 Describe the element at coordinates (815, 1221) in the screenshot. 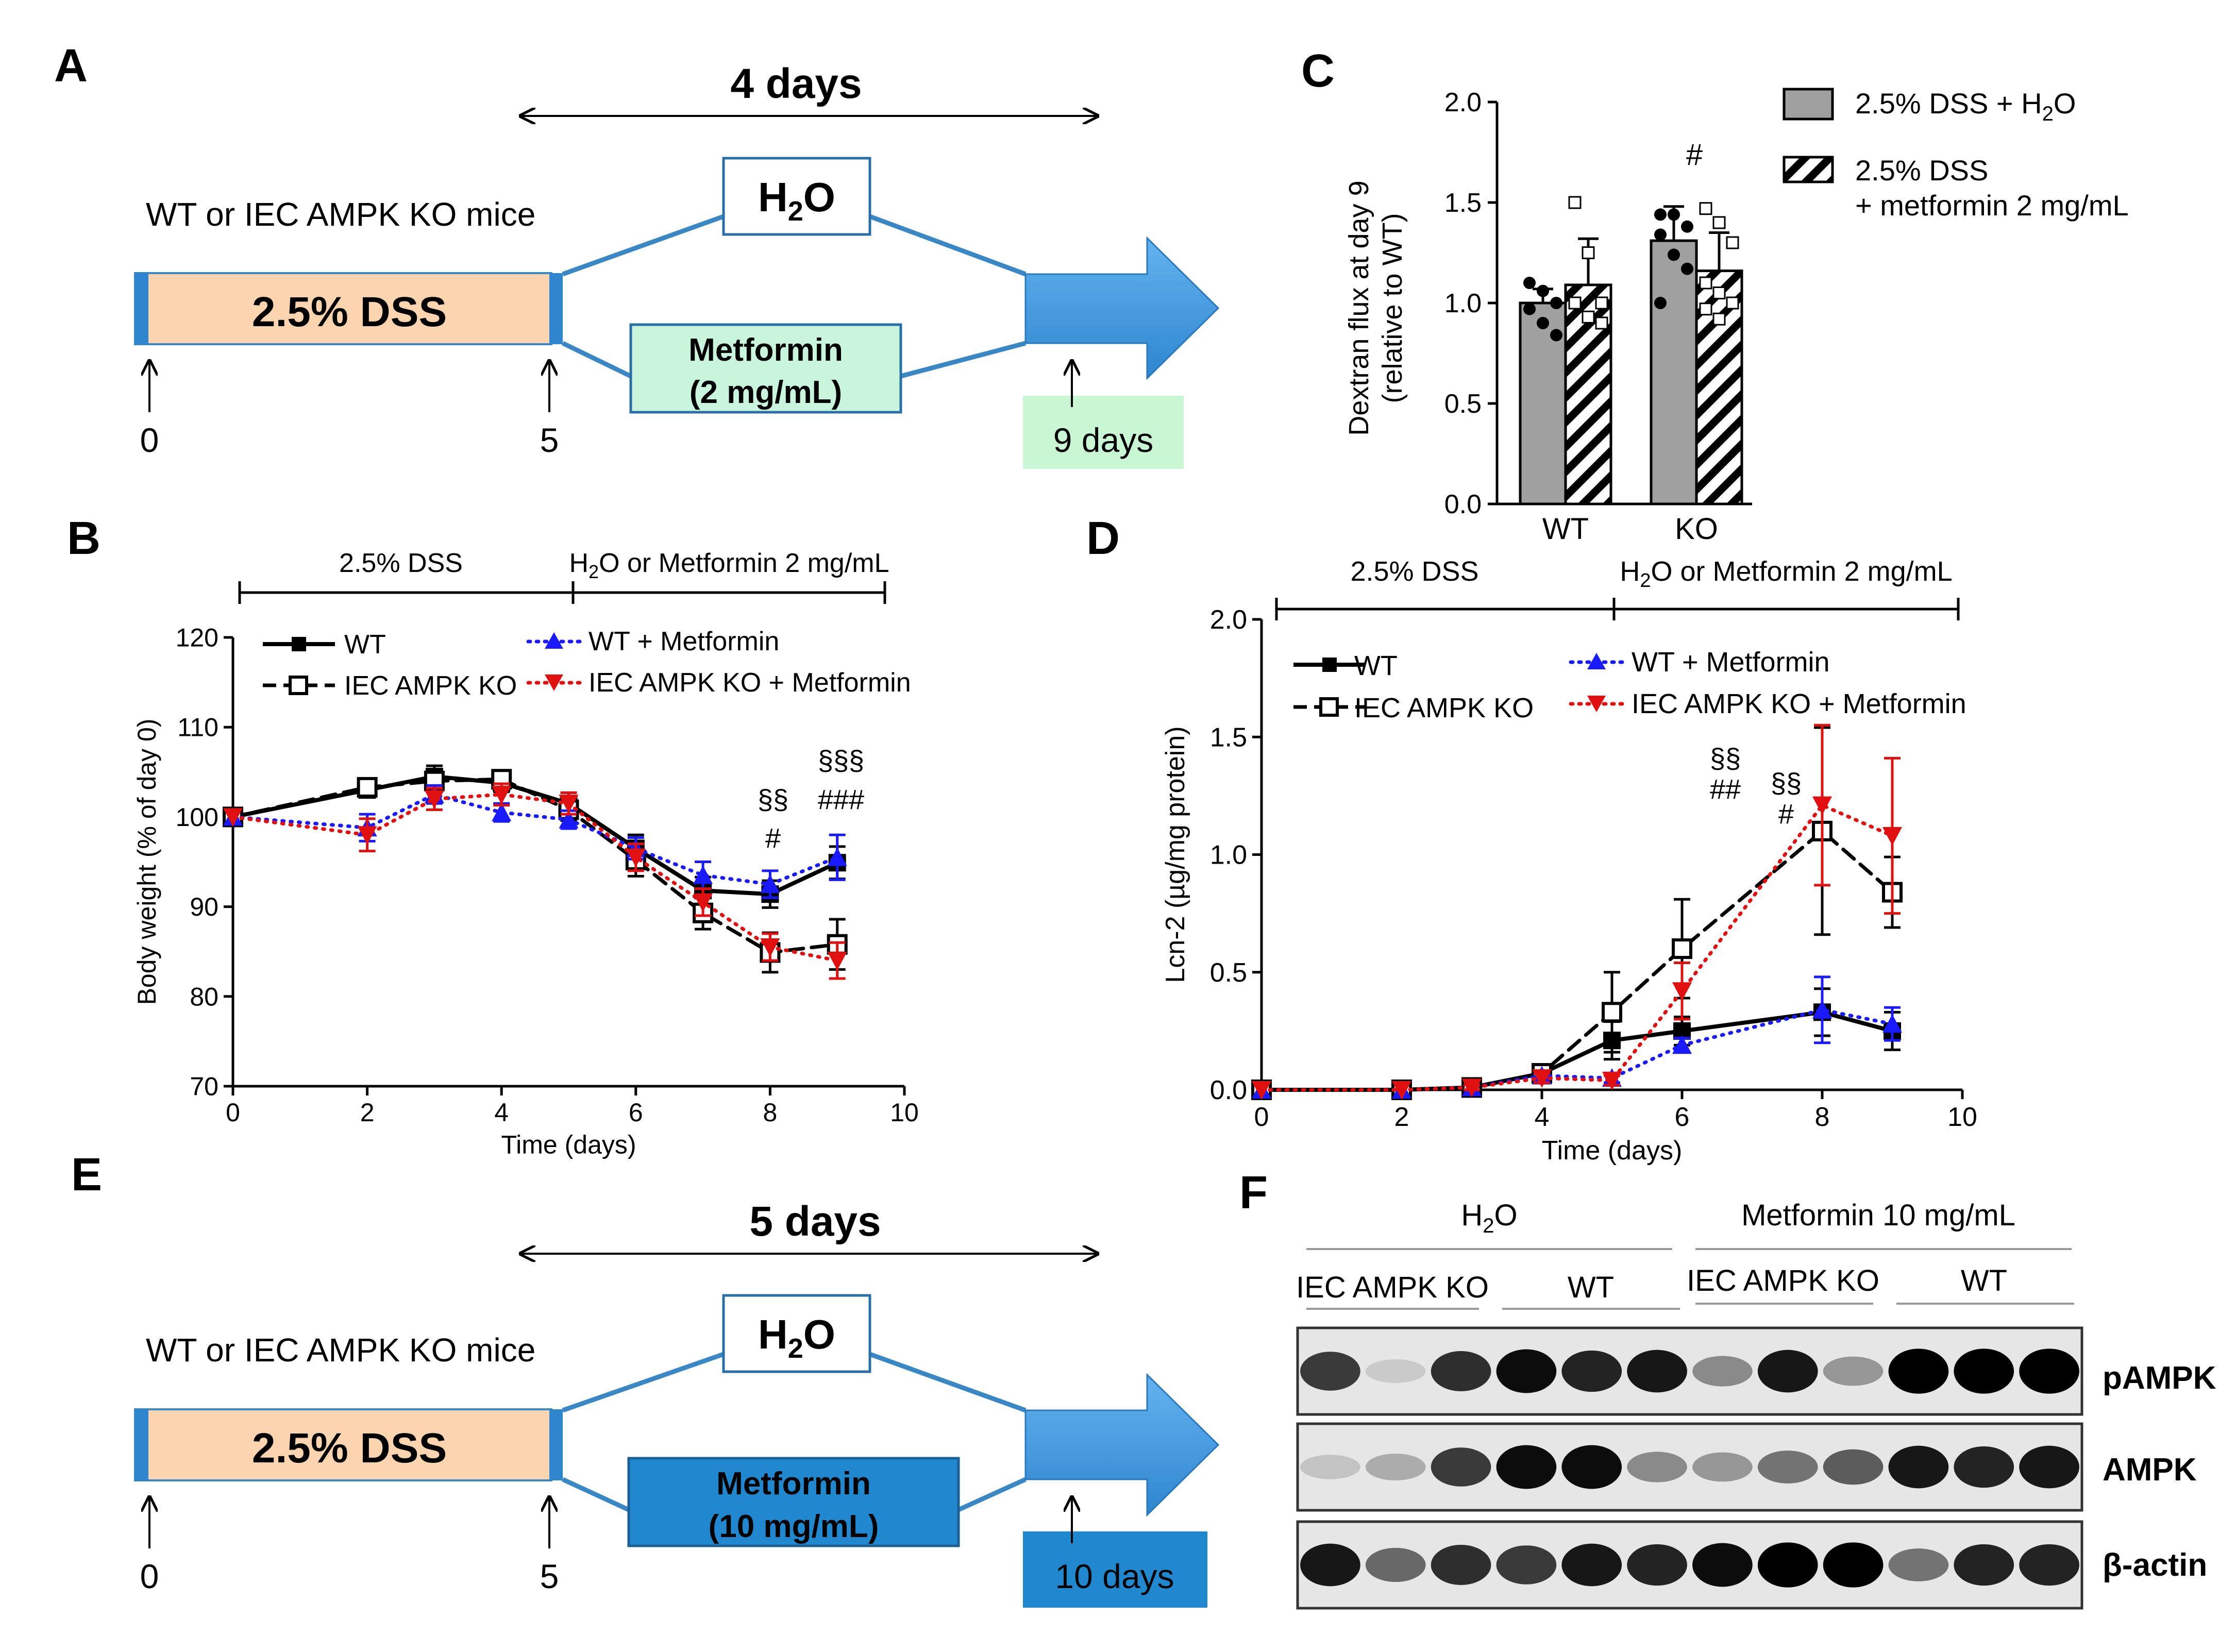

I see `panel-e-duration: 5 days` at that location.